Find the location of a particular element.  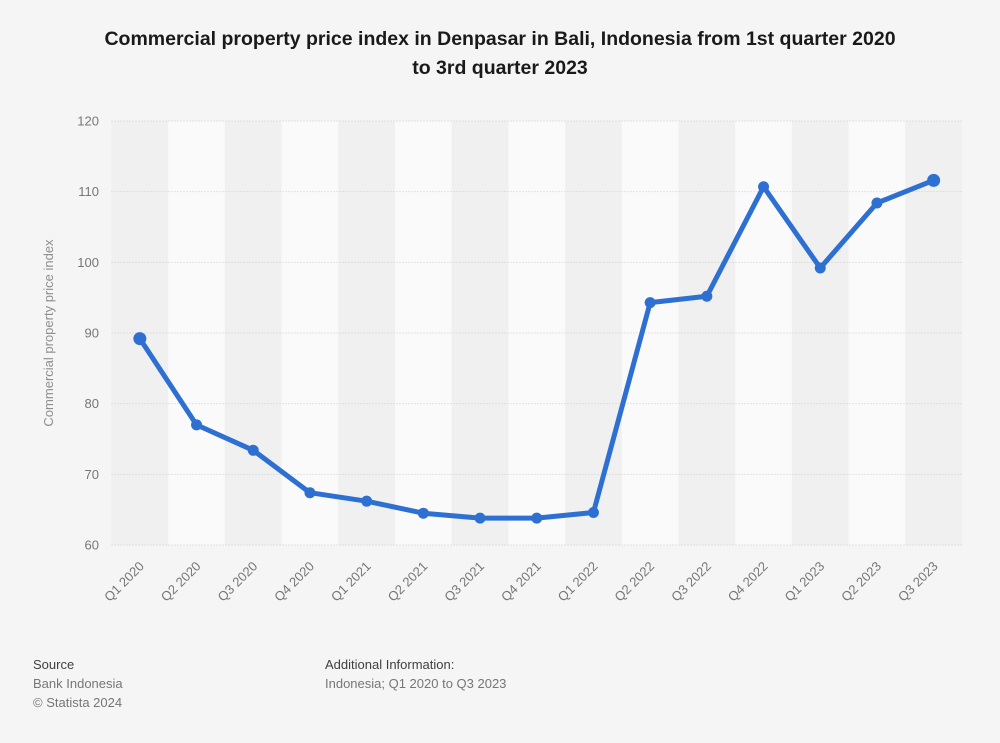

x-tick-label: Q1 2022 is located at coordinates (578, 582).